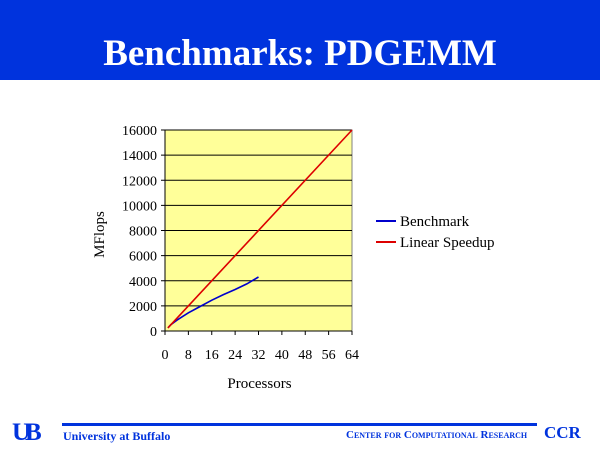 The height and width of the screenshot is (450, 600). I want to click on y-tick-label: 16000, so click(139, 131).